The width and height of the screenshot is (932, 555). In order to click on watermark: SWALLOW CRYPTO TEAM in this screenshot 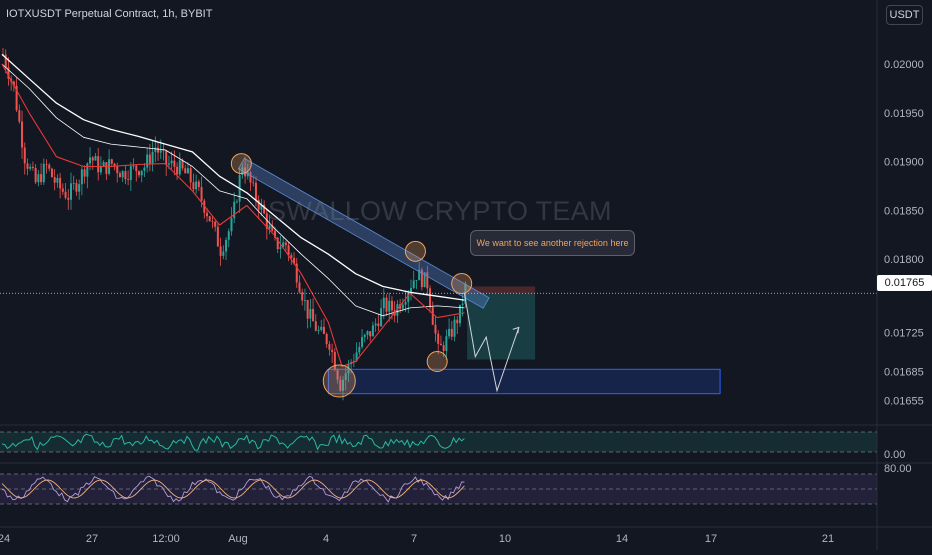, I will do `click(440, 211)`.